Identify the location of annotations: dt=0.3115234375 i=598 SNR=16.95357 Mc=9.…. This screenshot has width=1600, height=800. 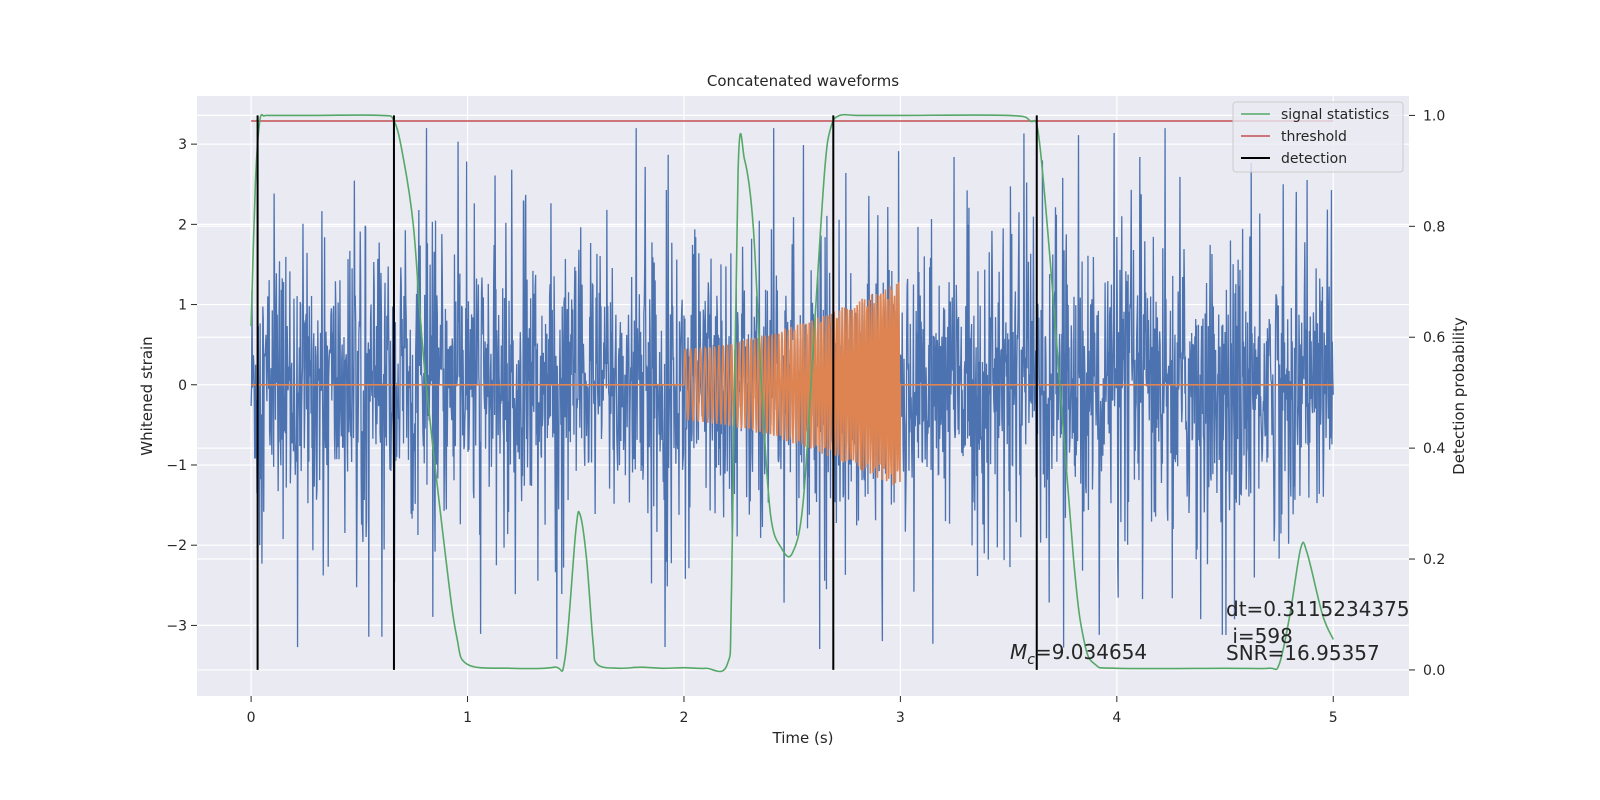
(1210, 632).